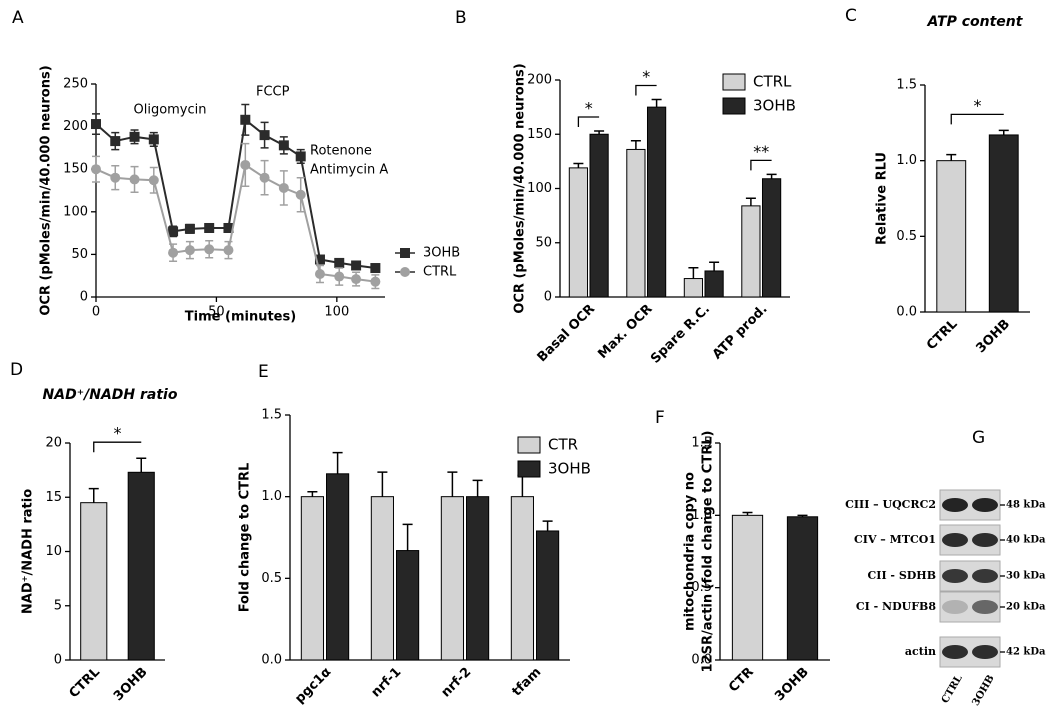 The image size is (1050, 725). What do you see at coordinates (741, 680) in the screenshot?
I see `x-tick-label: CTR` at bounding box center [741, 680].